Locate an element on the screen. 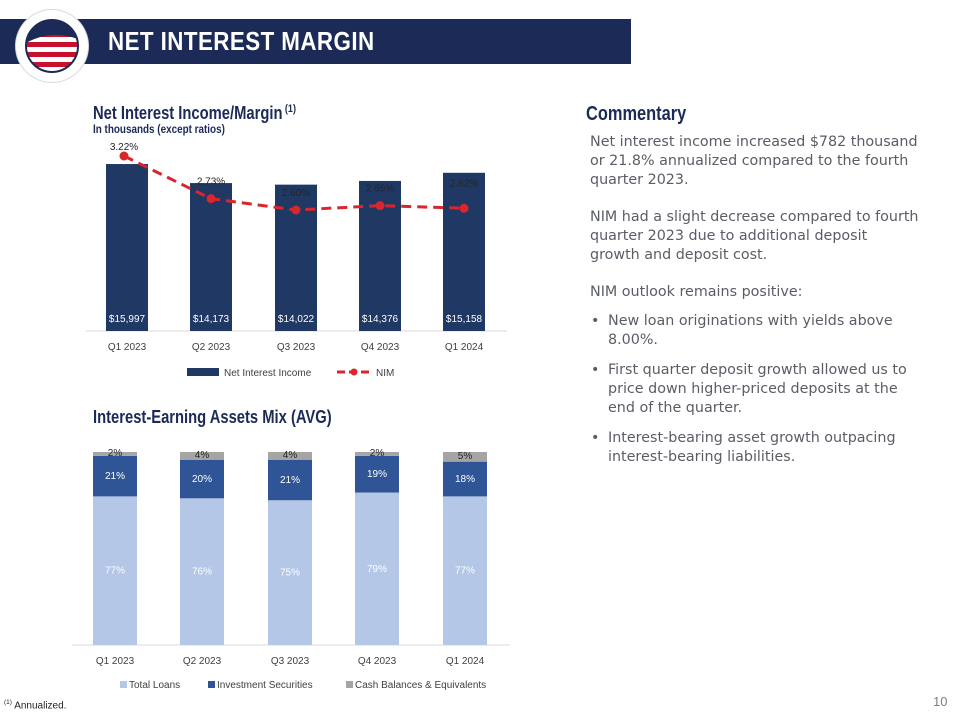 This screenshot has height=720, width=960. legend-swatch-nii is located at coordinates (203, 372).